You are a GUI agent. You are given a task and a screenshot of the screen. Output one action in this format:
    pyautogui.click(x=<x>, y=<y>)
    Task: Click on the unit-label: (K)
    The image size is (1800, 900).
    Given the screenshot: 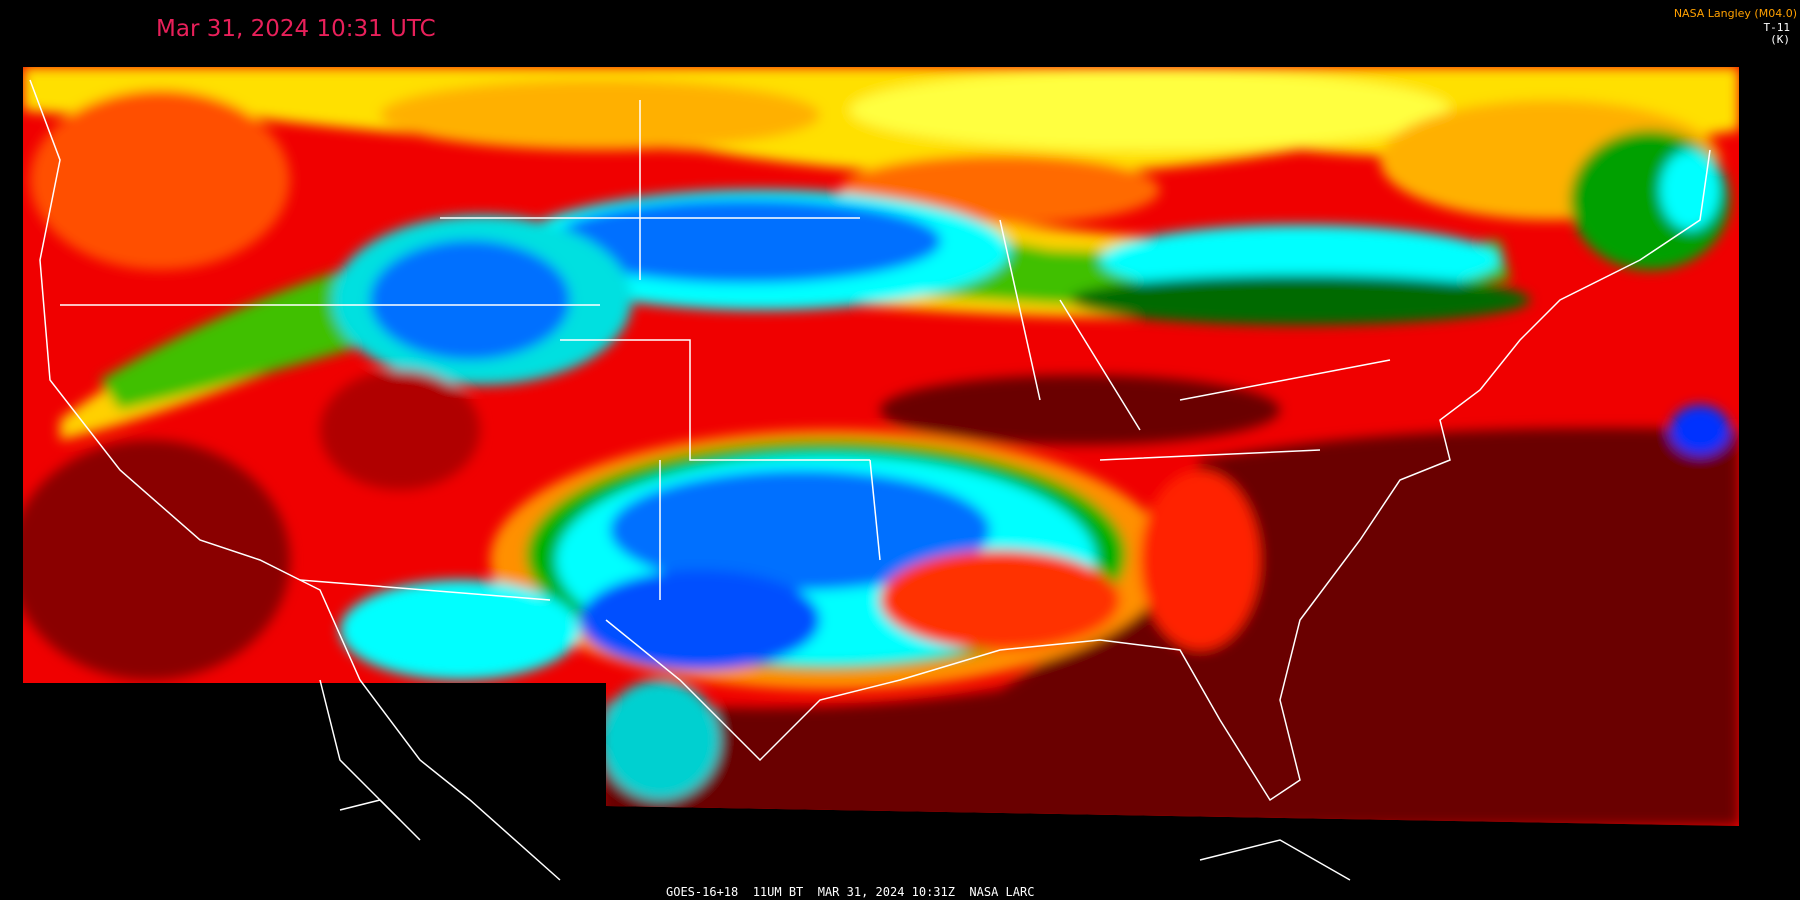 What is the action you would take?
    pyautogui.click(x=1780, y=39)
    